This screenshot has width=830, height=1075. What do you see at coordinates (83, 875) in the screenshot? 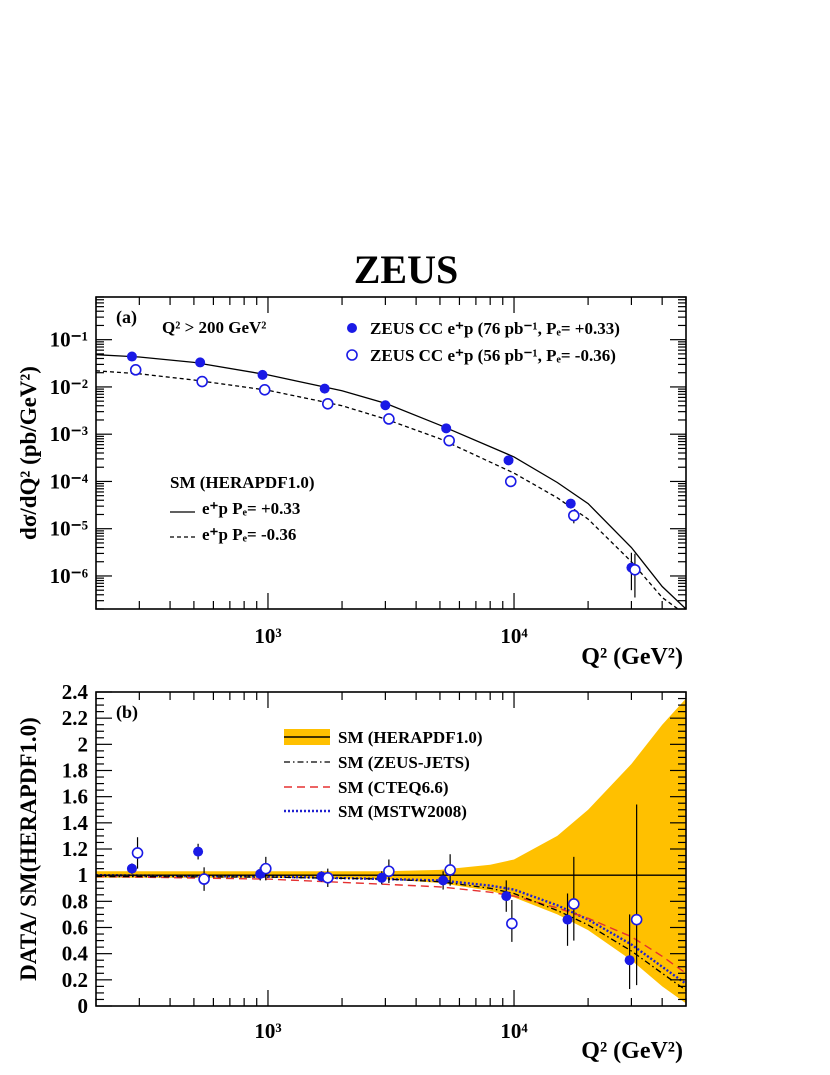
I see `panel-b-ytick-label: 1` at bounding box center [83, 875].